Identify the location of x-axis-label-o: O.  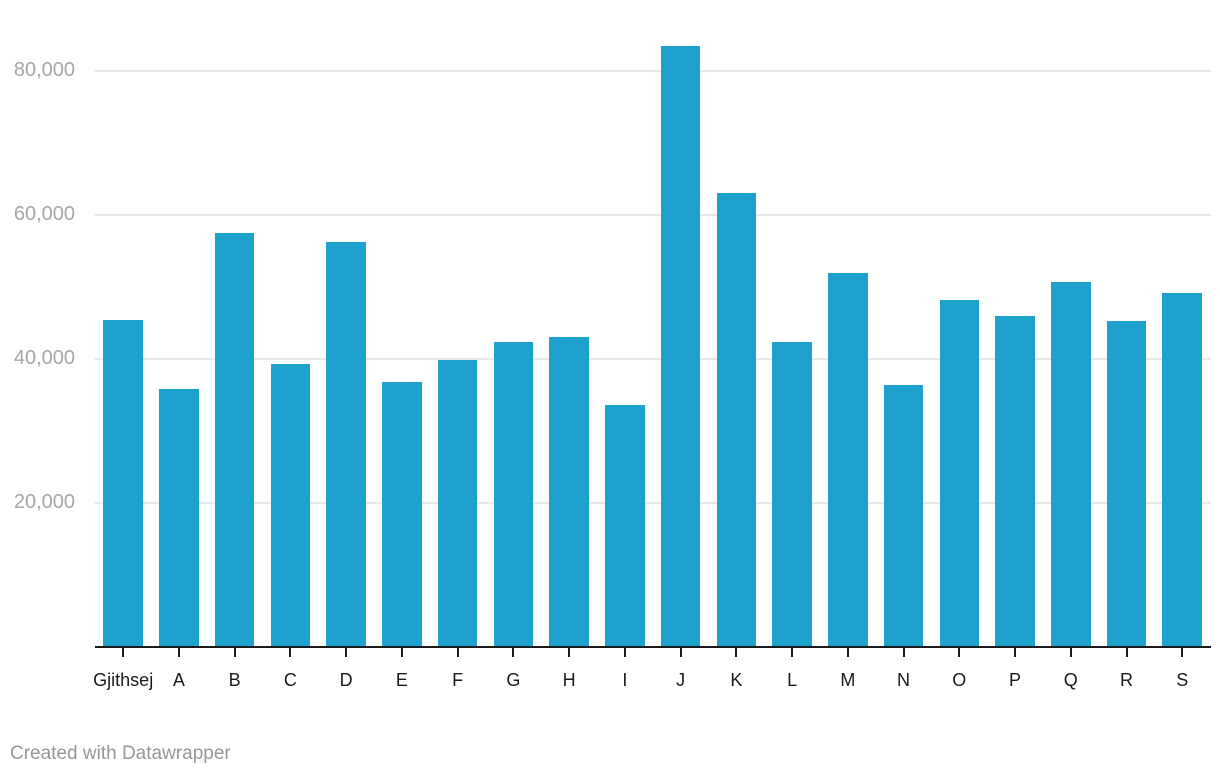
(959, 680).